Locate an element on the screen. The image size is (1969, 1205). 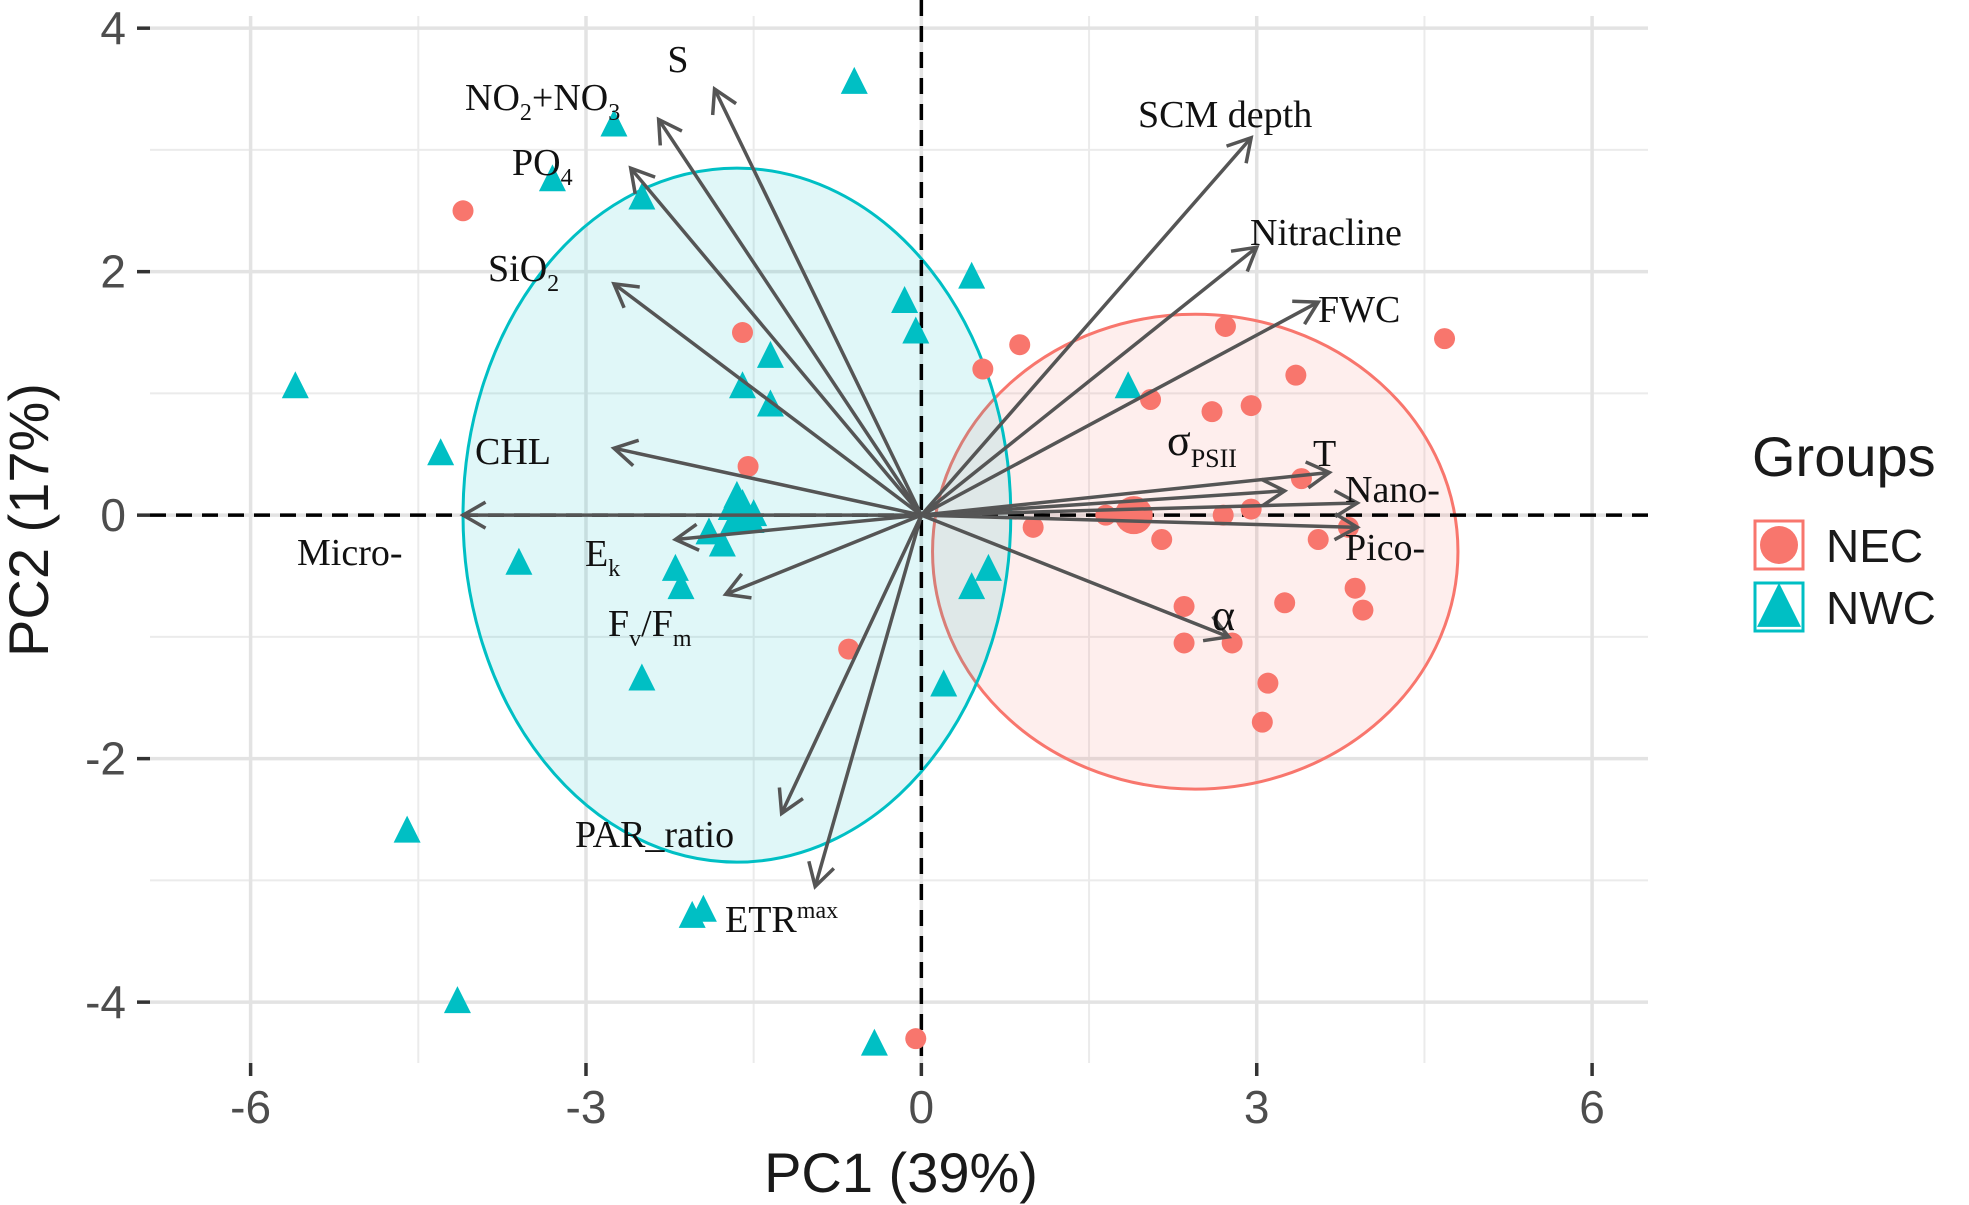
loading-label-subscript: 3 is located at coordinates (614, 113).